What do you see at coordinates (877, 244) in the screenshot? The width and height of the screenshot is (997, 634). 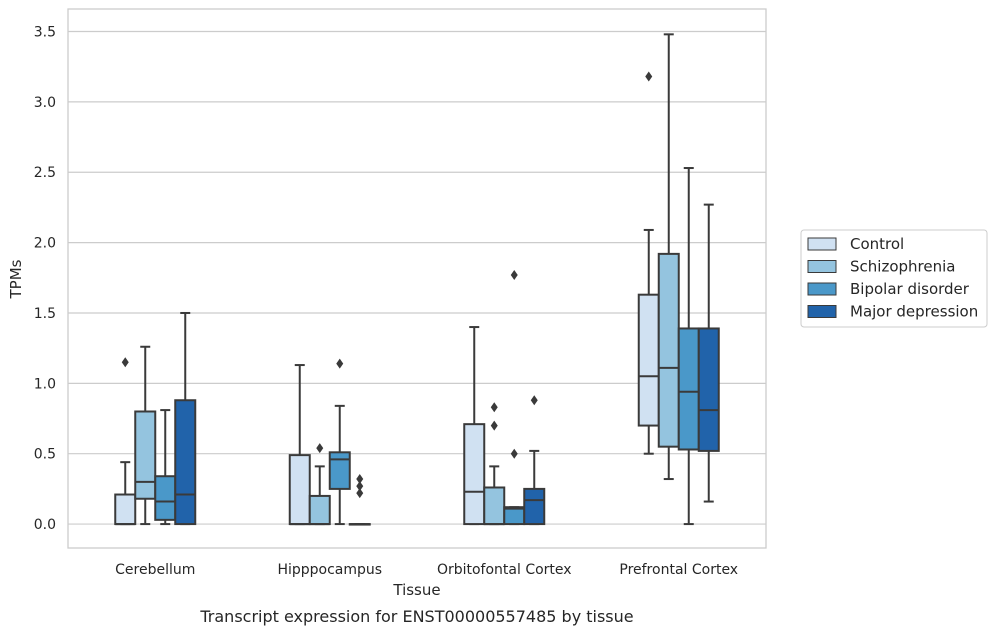 I see `legend-entry-label: Control` at bounding box center [877, 244].